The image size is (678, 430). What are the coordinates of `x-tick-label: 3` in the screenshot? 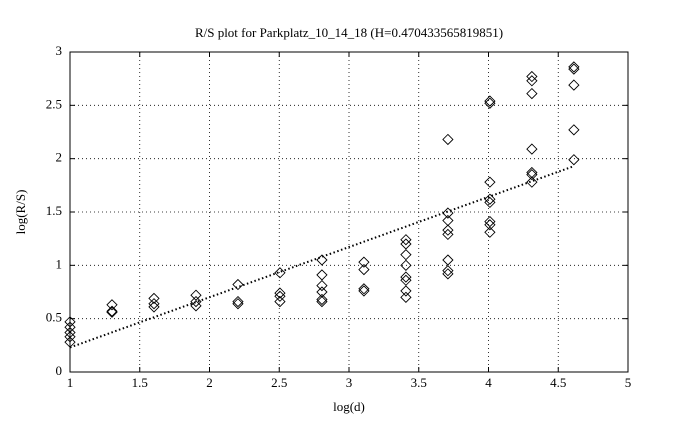 It's located at (349, 382).